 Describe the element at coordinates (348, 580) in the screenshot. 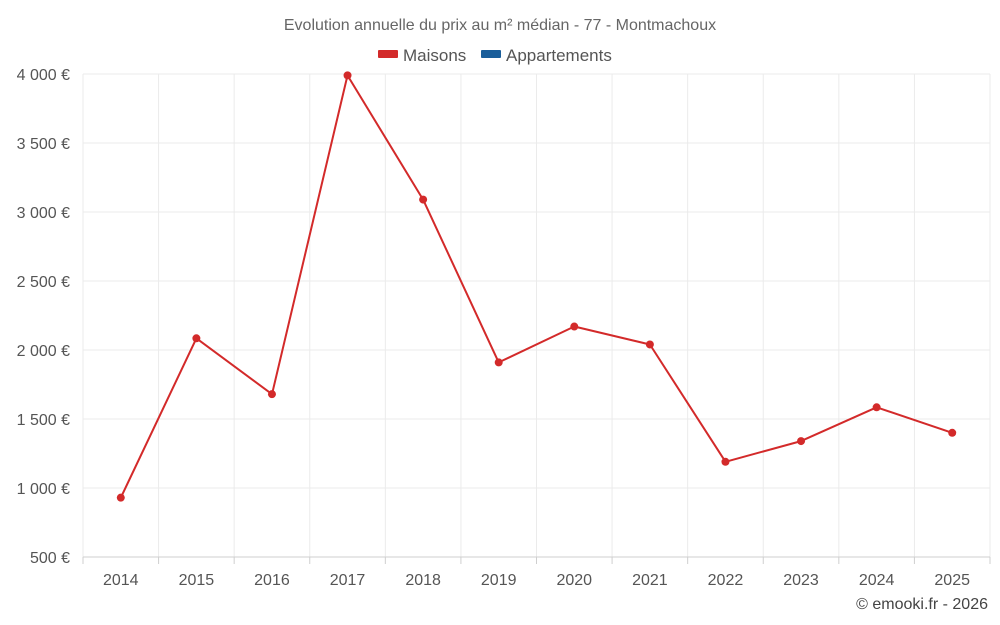

I see `x-tick-label: 2017` at that location.